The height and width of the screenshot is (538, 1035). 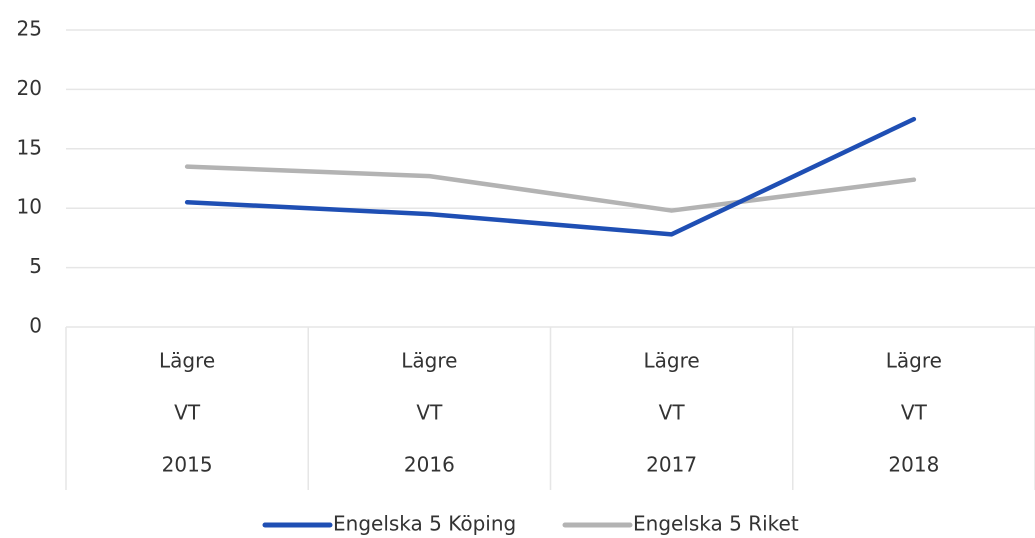 What do you see at coordinates (424, 524) in the screenshot?
I see `legend-label: Engelska 5 Köping` at bounding box center [424, 524].